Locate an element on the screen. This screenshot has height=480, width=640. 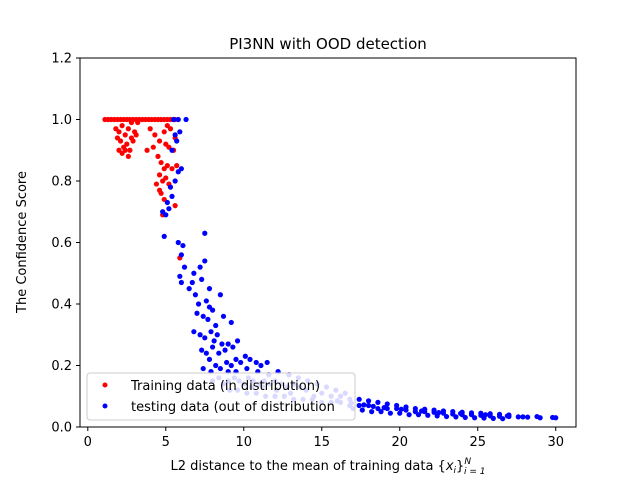
legend-marker-training is located at coordinates (105, 385).